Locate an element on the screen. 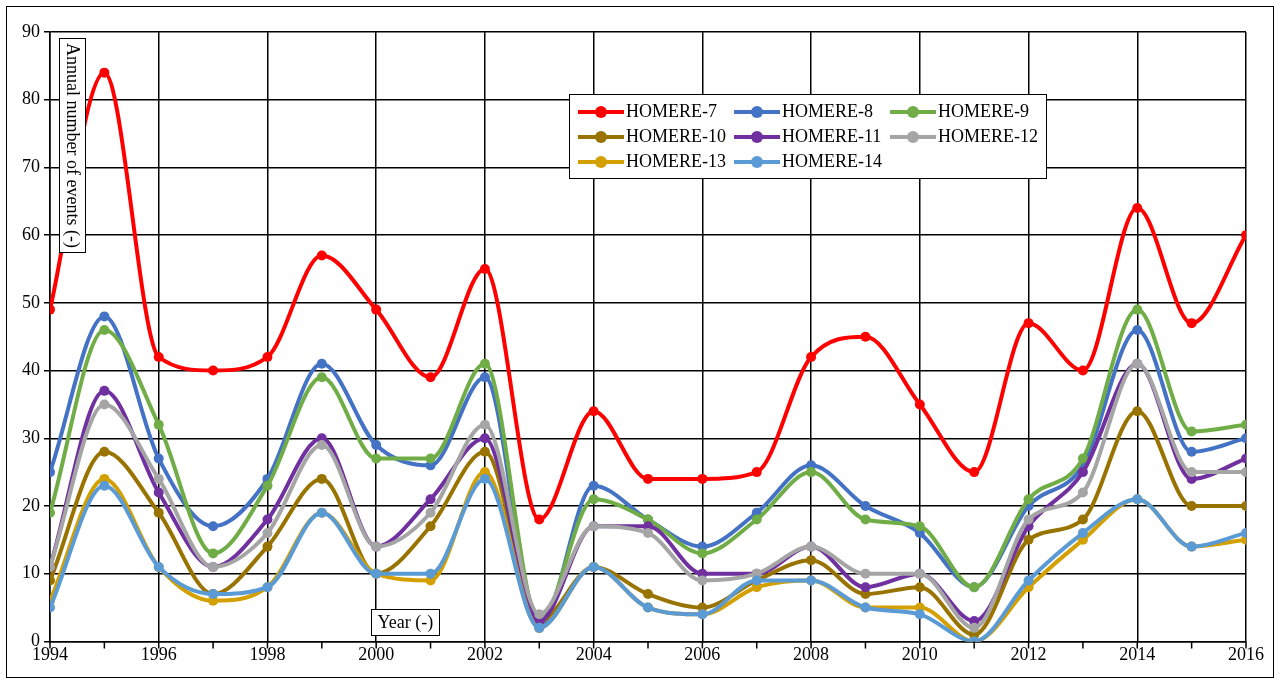  legend-label: HOMERE-8 is located at coordinates (827, 111).